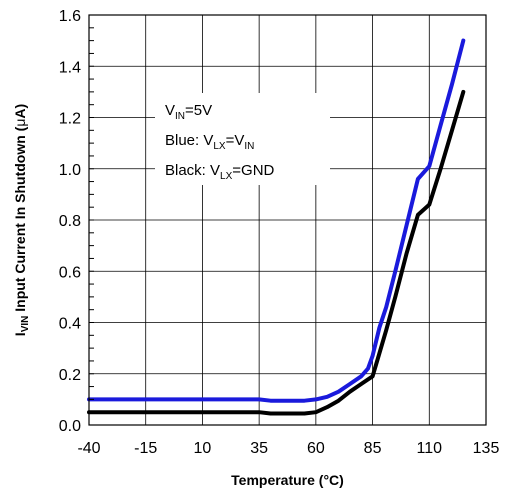  I want to click on y-tick-label: 1.0, so click(70, 170).